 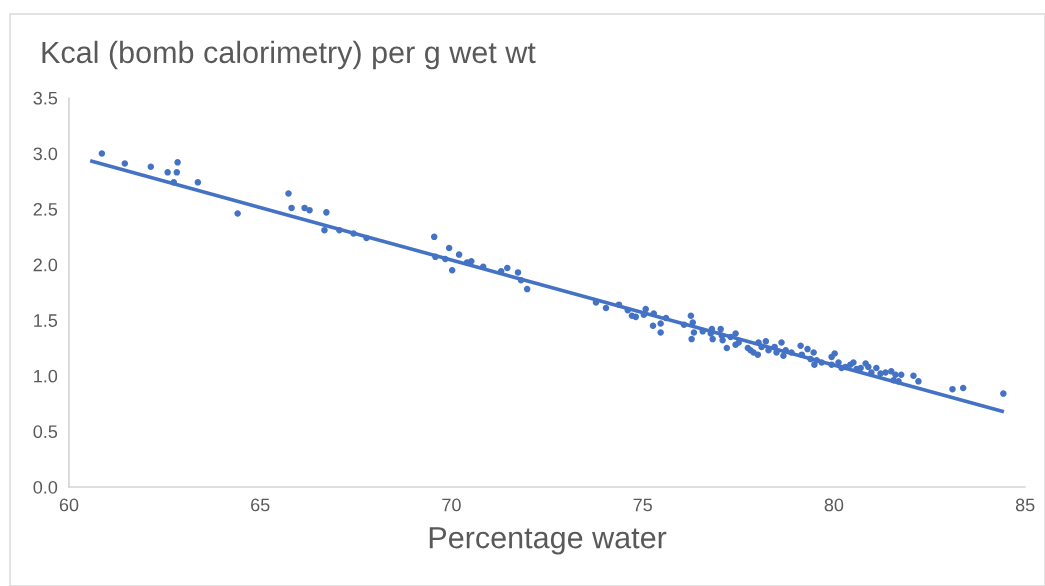 What do you see at coordinates (45, 432) in the screenshot?
I see `y-tick-label: 0.5` at bounding box center [45, 432].